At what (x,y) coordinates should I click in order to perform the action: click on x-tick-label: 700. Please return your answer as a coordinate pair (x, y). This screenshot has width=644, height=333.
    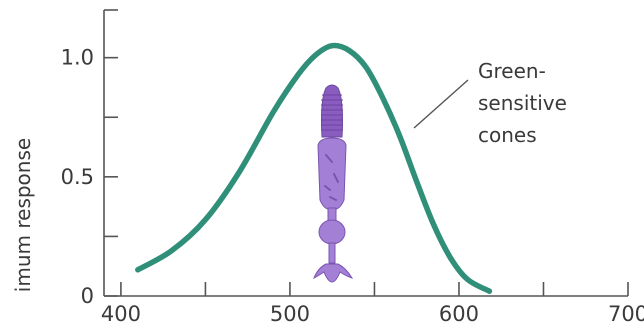
    Looking at the image, I should click on (626, 314).